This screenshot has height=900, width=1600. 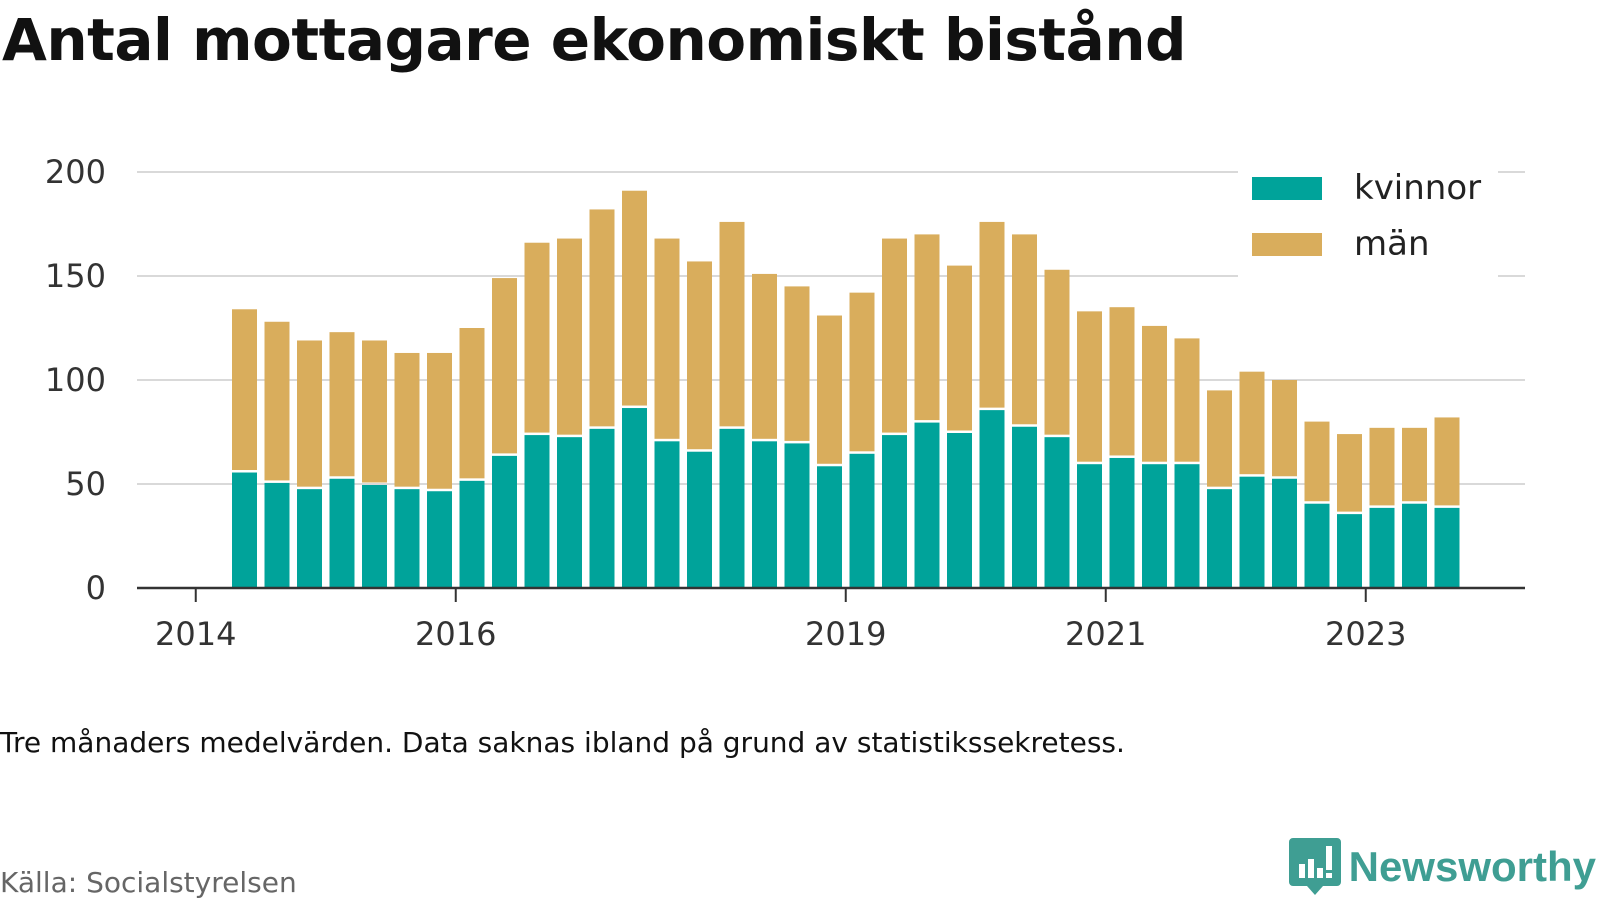 I want to click on x-tick-label: 2016, so click(x=455, y=634).